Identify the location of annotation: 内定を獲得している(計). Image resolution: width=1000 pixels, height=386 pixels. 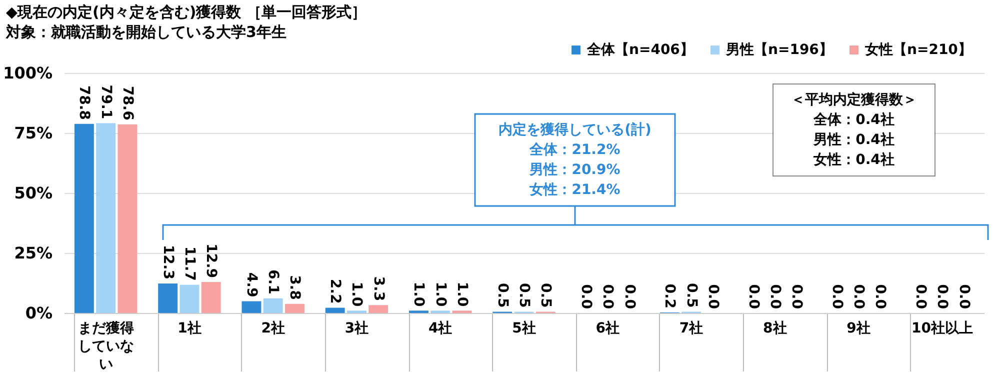
(575, 130).